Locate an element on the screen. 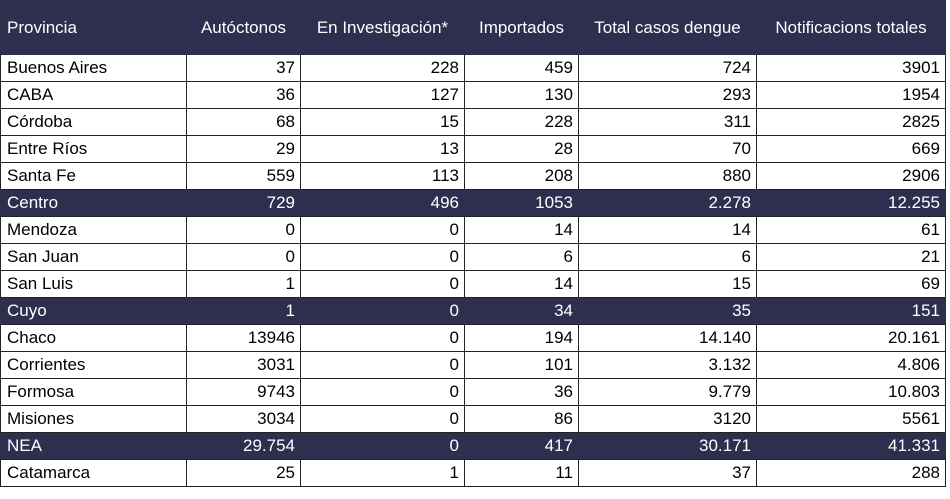  cell-autoctonos: 29.754 is located at coordinates (243, 446).